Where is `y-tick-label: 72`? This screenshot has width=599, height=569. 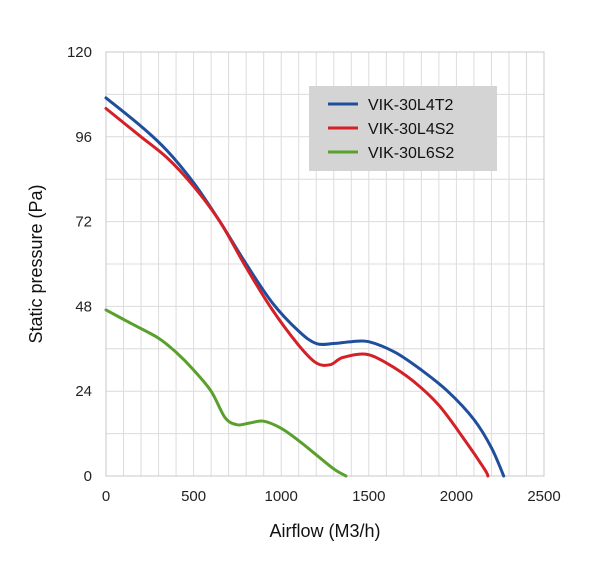
y-tick-label: 72 is located at coordinates (83, 222).